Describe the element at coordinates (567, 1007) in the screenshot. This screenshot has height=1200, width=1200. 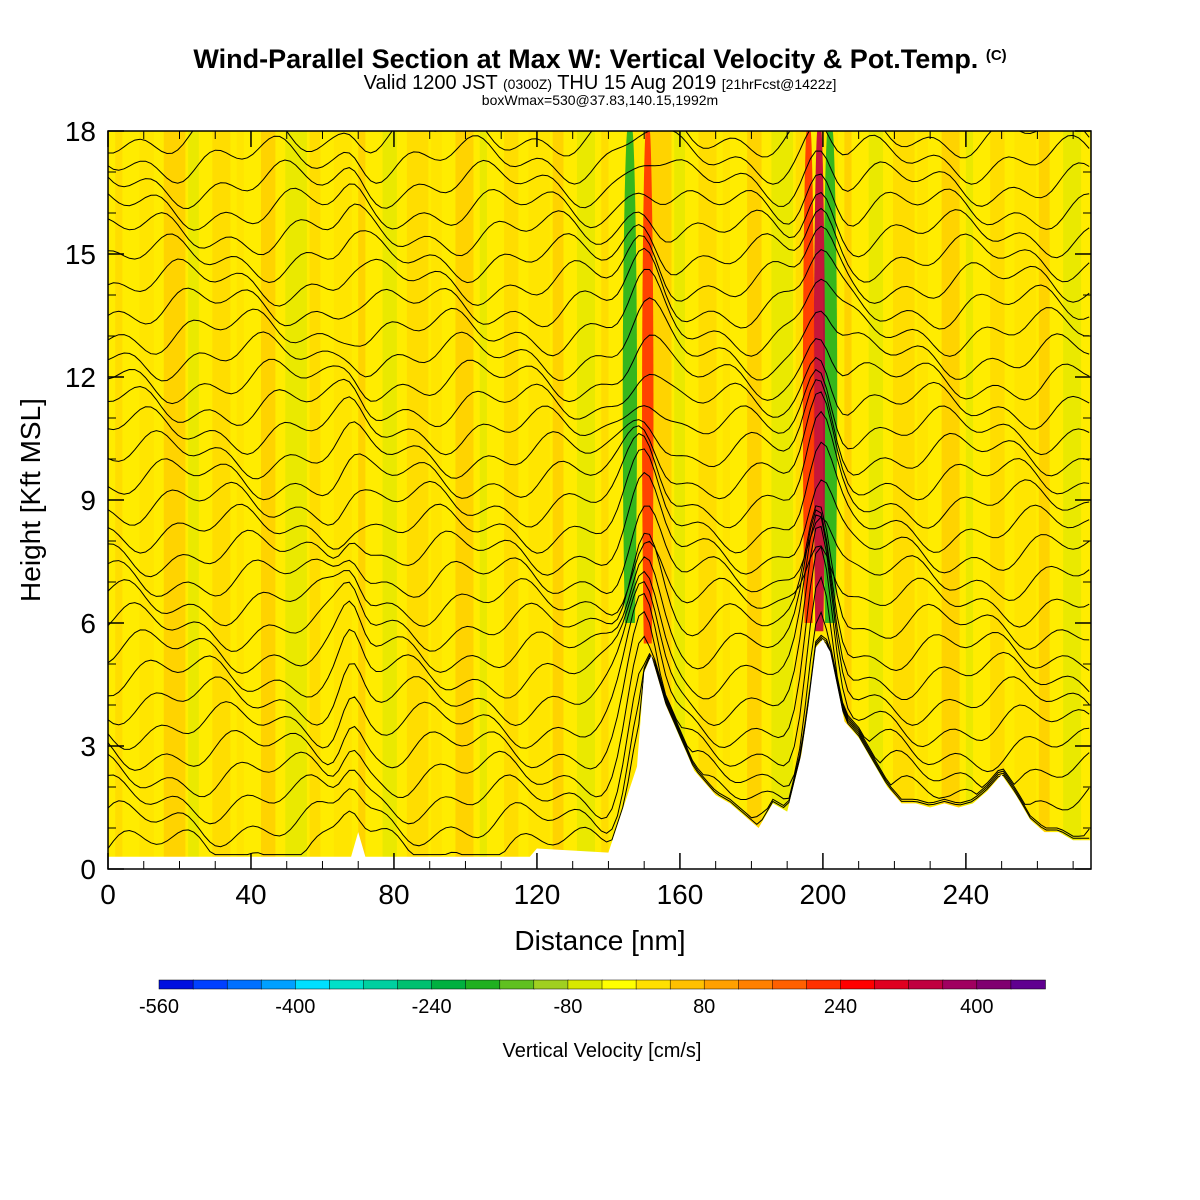
I see `colorbar-tick-label: -80` at that location.